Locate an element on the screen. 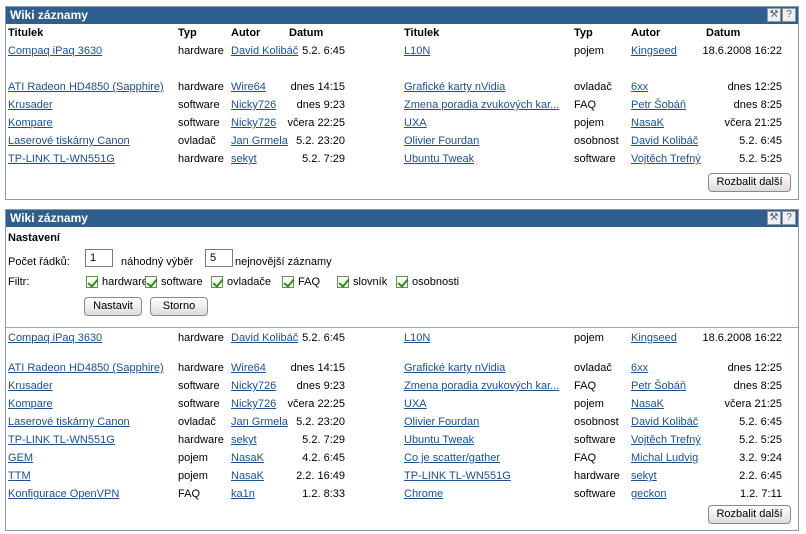 The height and width of the screenshot is (534, 806). header-type: Typ is located at coordinates (187, 33).